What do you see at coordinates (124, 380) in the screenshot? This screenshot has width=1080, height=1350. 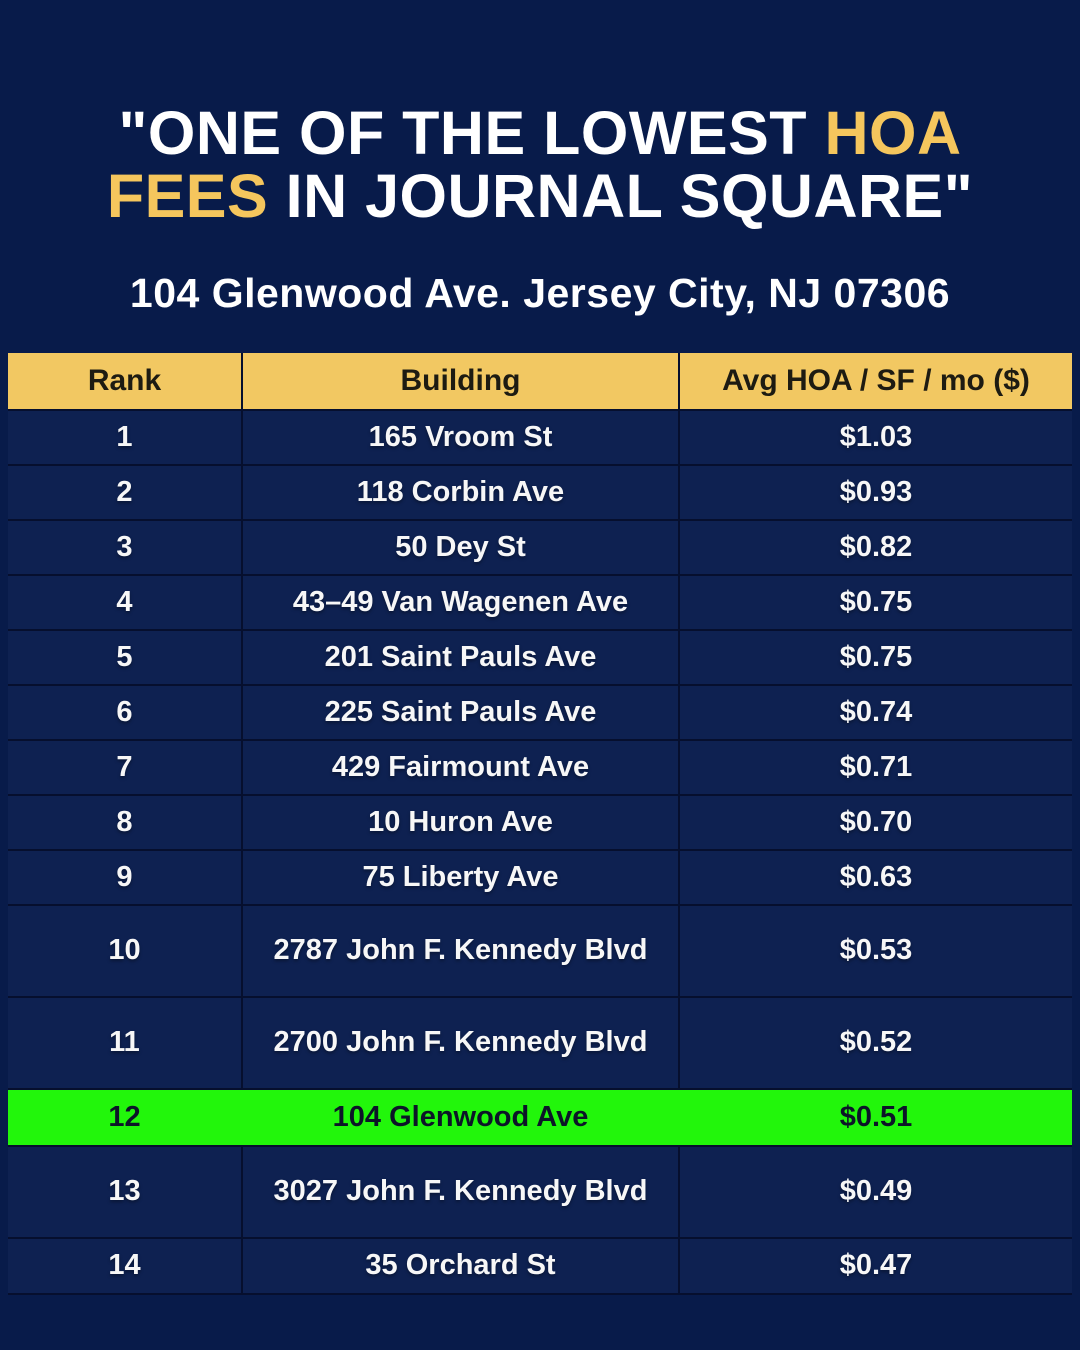 I see `column-header-rank: Rank` at bounding box center [124, 380].